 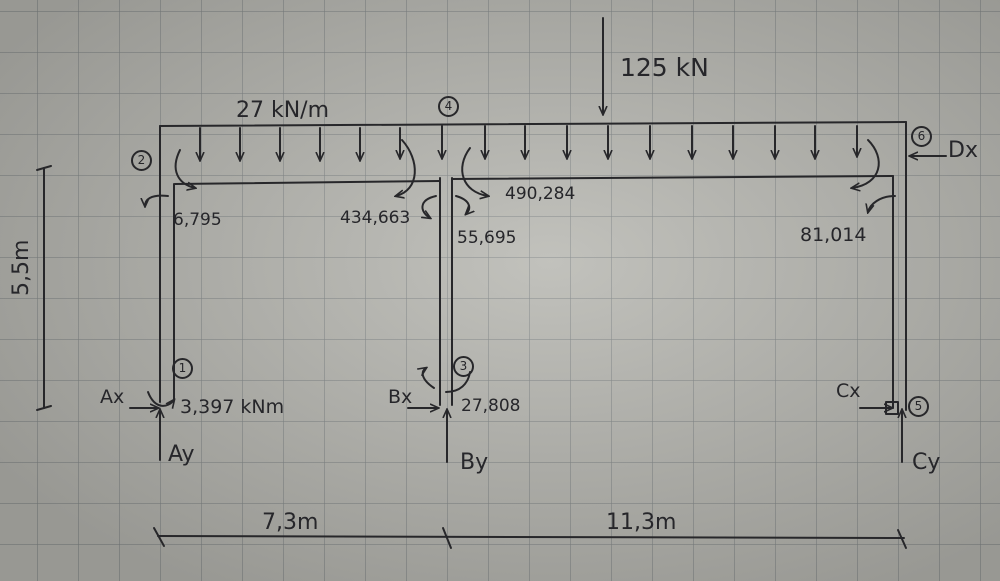 What do you see at coordinates (641, 522) in the screenshot?
I see `dimension-span-right-label: 11,3m` at bounding box center [641, 522].